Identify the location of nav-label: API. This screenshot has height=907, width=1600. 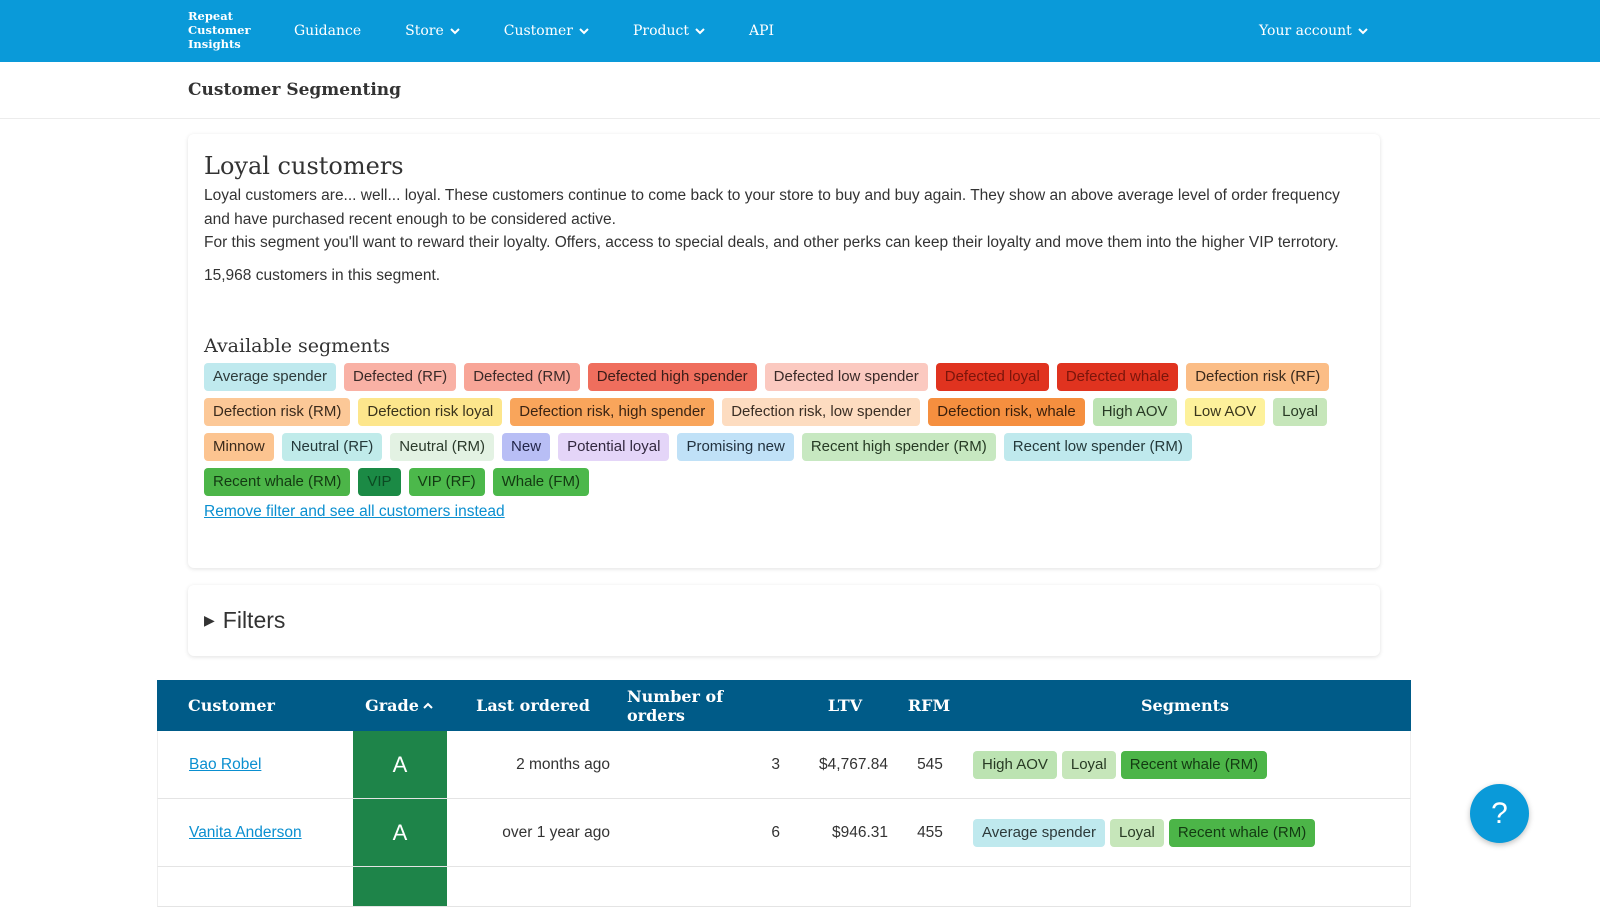
(762, 31).